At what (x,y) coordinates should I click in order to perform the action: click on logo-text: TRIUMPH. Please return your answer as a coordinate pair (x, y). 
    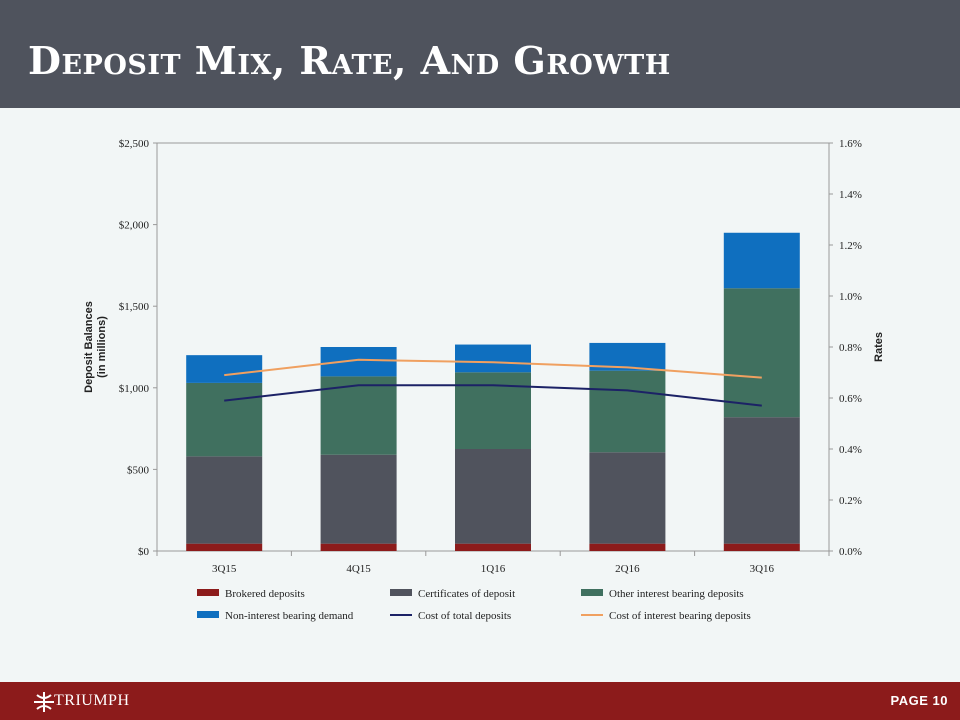
    Looking at the image, I should click on (92, 700).